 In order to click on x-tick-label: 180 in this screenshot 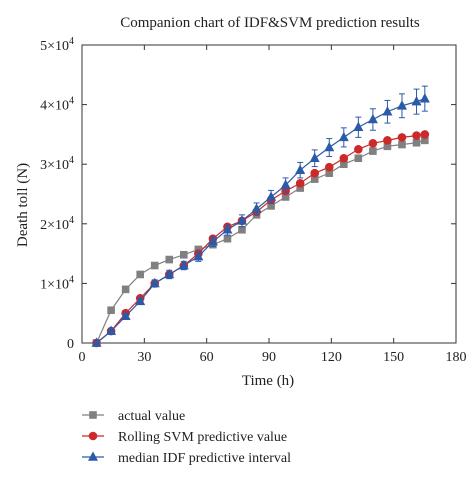, I will do `click(456, 357)`.